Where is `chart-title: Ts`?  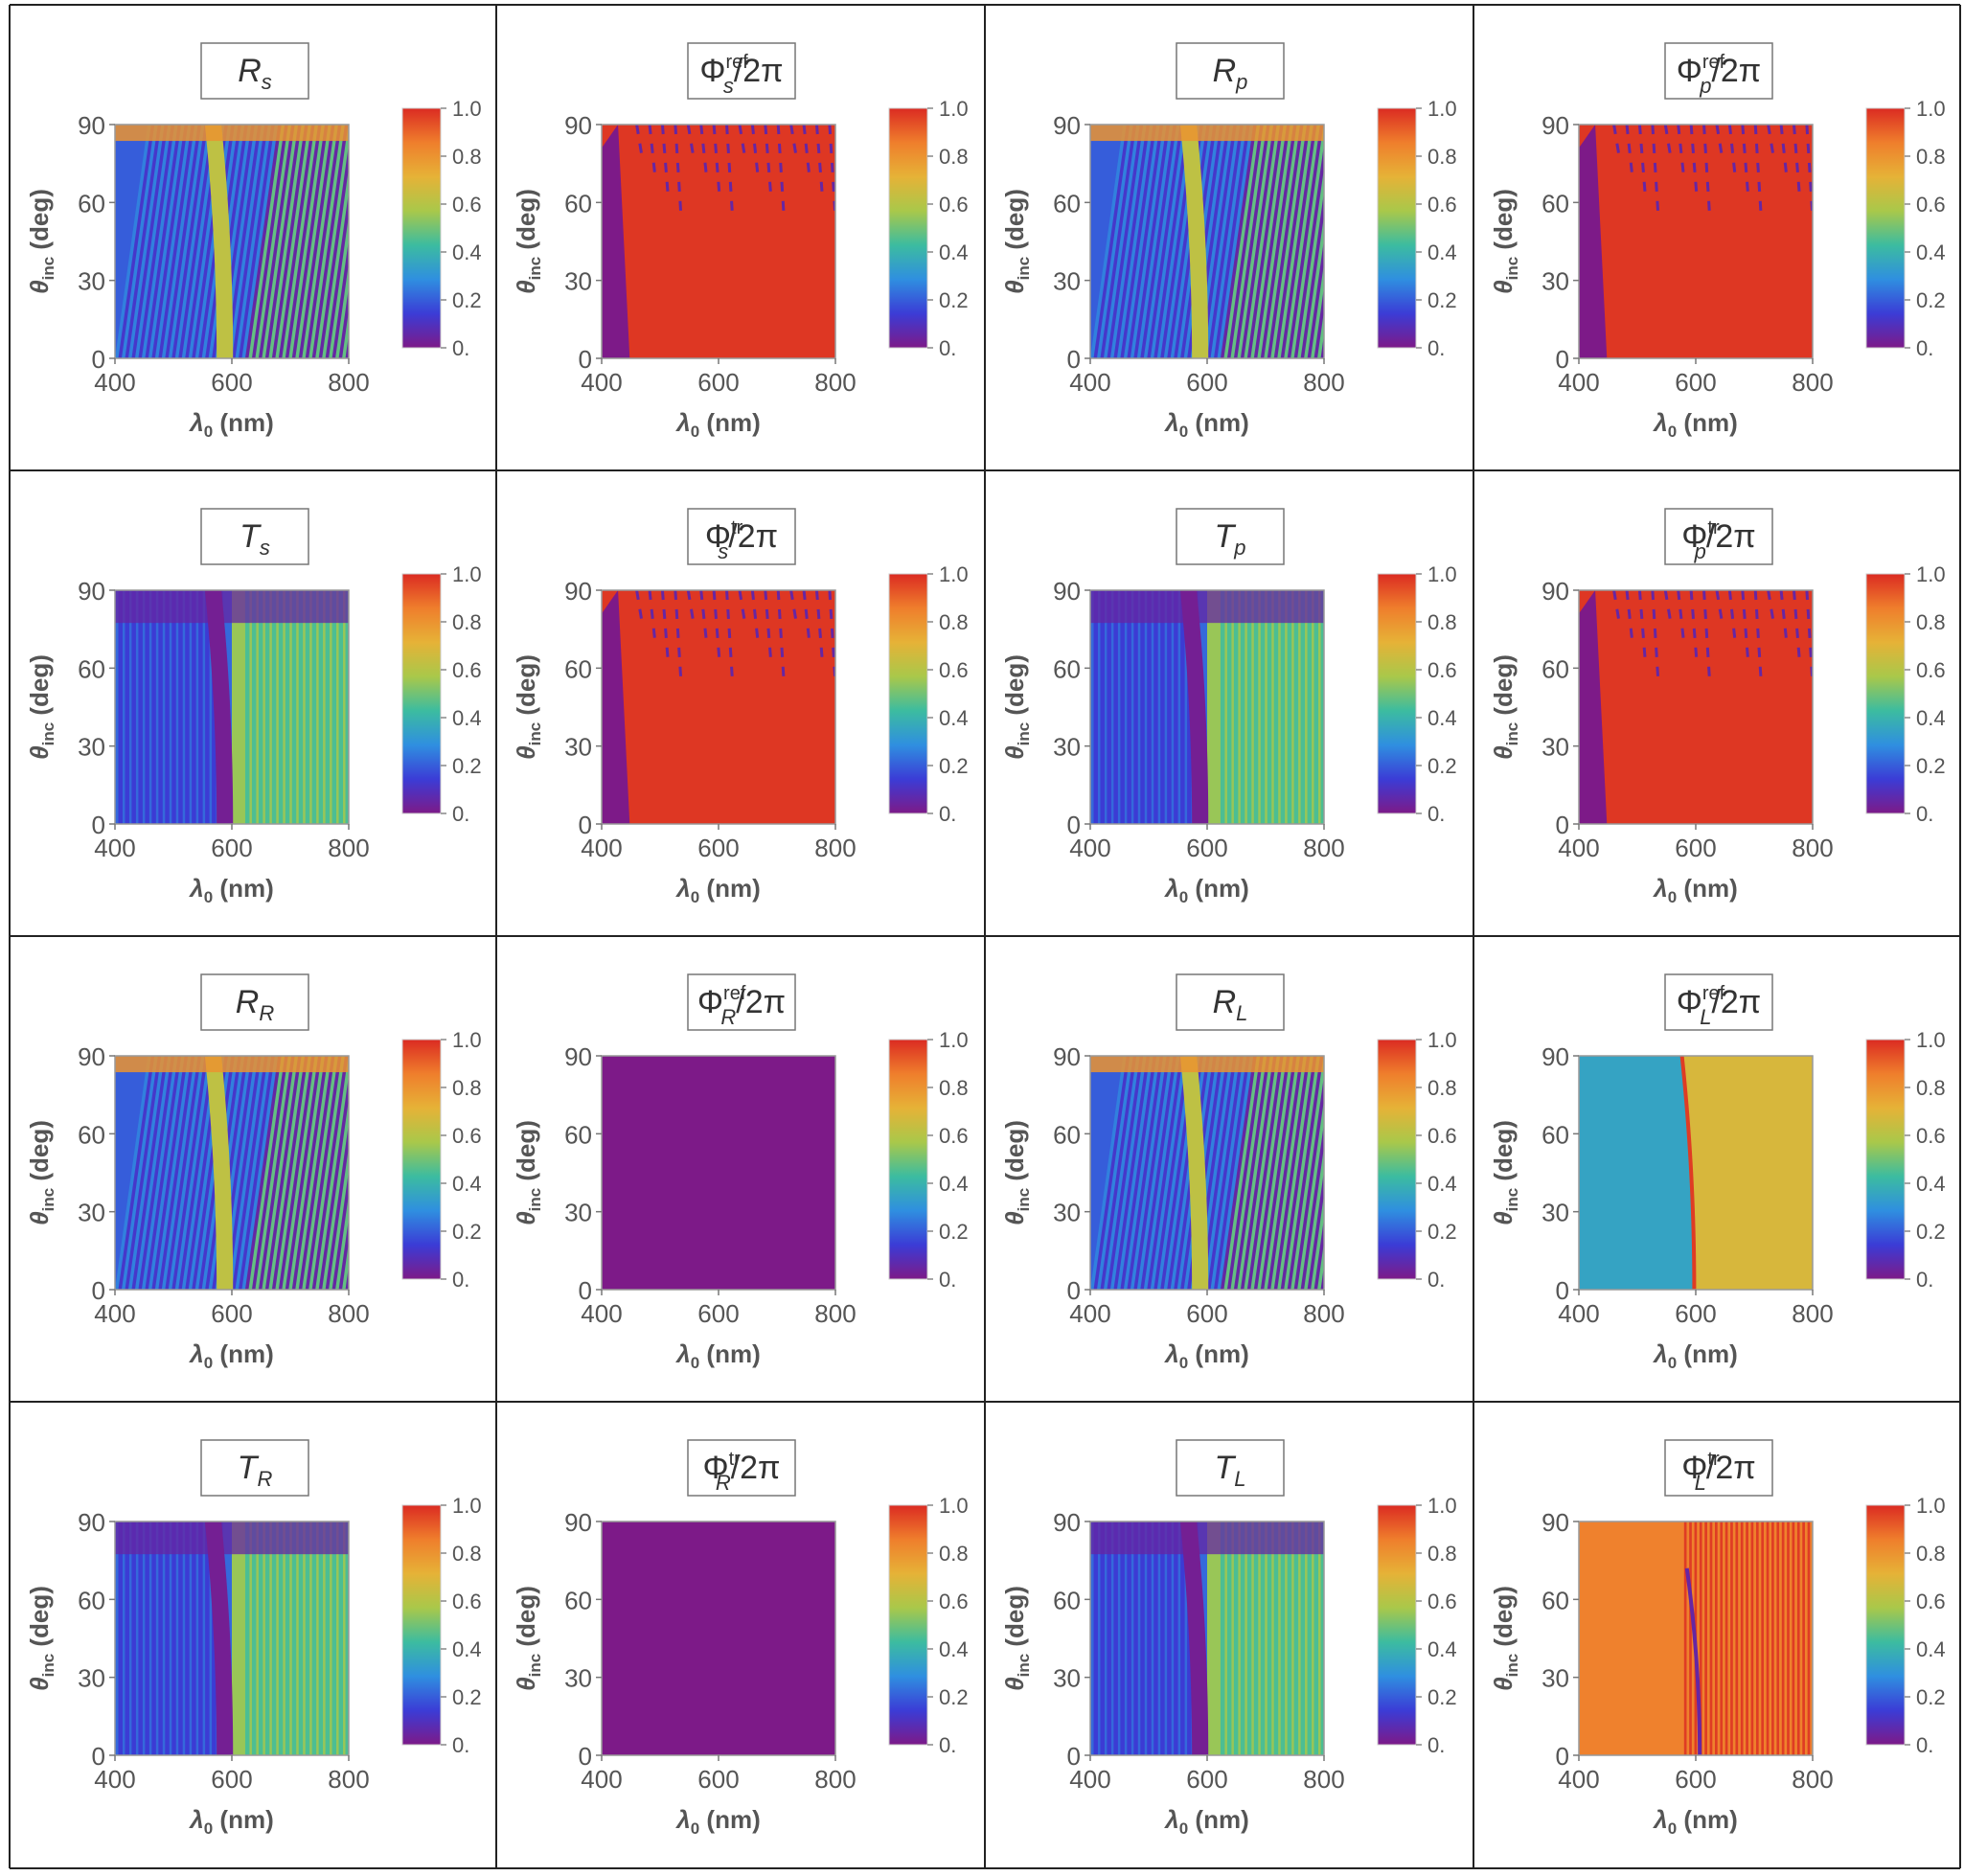
chart-title: Ts is located at coordinates (255, 539).